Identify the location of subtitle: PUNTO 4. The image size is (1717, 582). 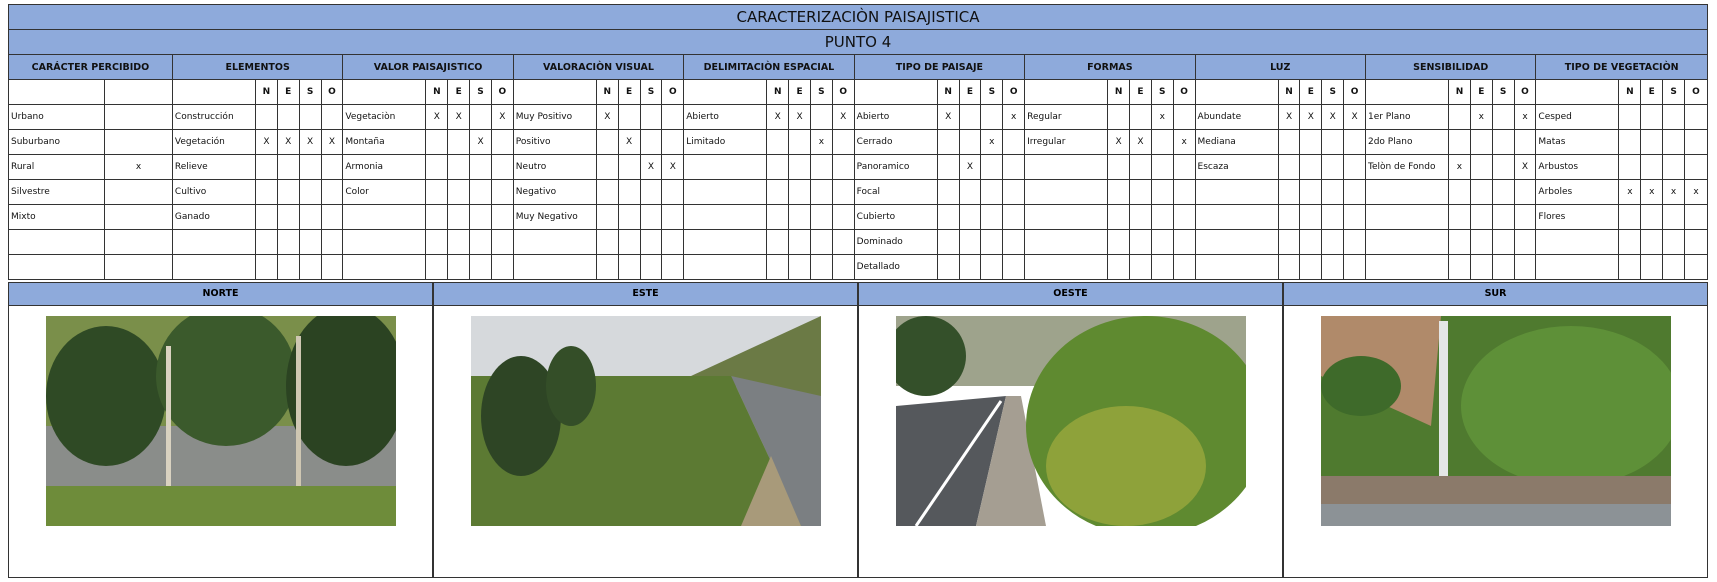
(858, 42).